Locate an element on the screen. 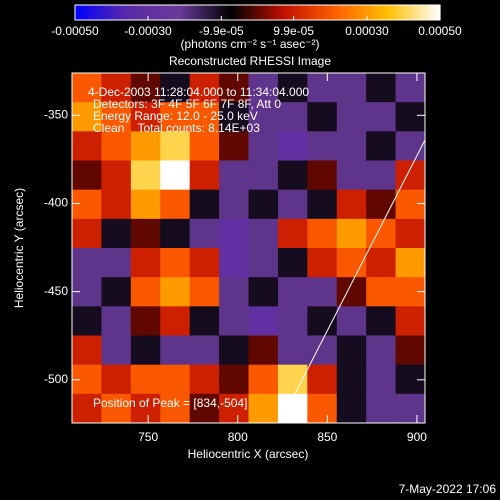 The width and height of the screenshot is (500, 500). timestamp: 7-May-2022 17:06 is located at coordinates (448, 489).